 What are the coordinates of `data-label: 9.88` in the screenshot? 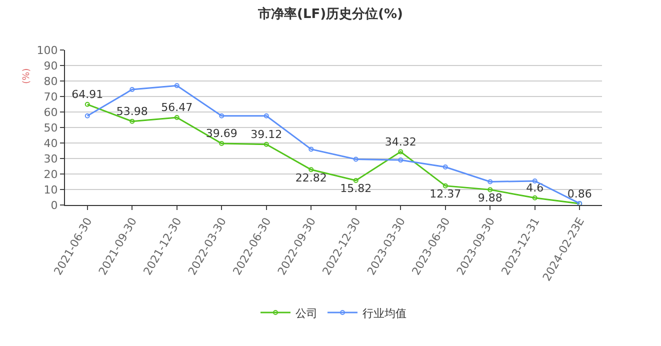 It's located at (490, 197).